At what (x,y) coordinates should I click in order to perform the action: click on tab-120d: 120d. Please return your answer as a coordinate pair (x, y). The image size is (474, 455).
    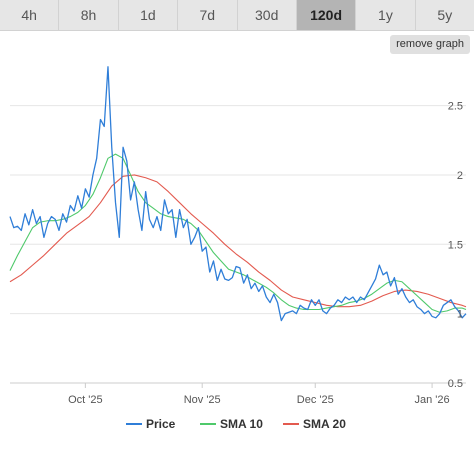
    Looking at the image, I should click on (326, 15).